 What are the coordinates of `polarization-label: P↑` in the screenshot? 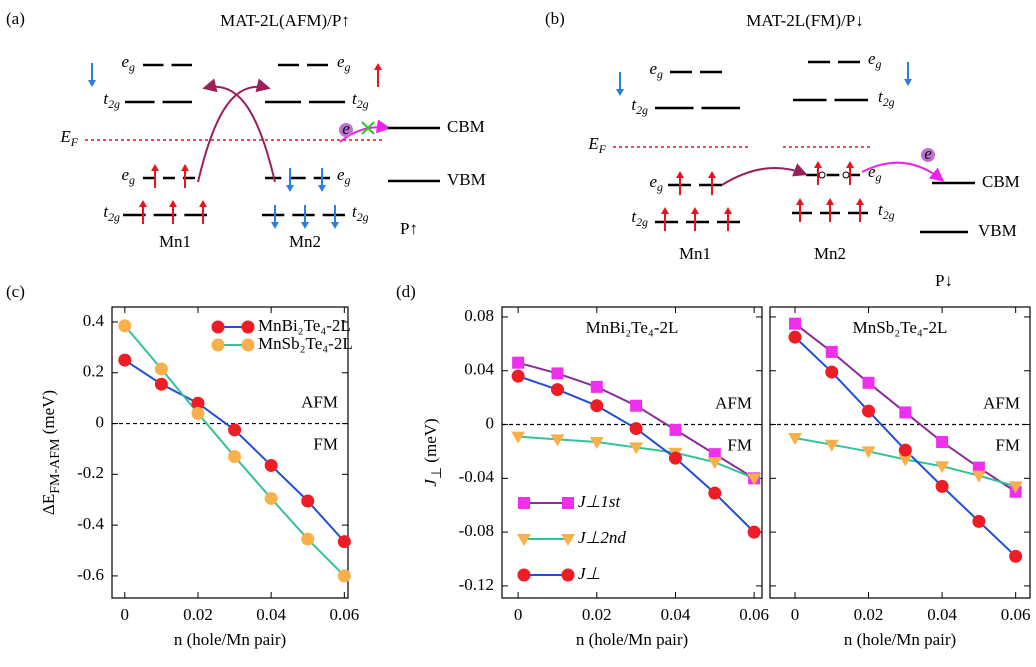 It's located at (409, 228).